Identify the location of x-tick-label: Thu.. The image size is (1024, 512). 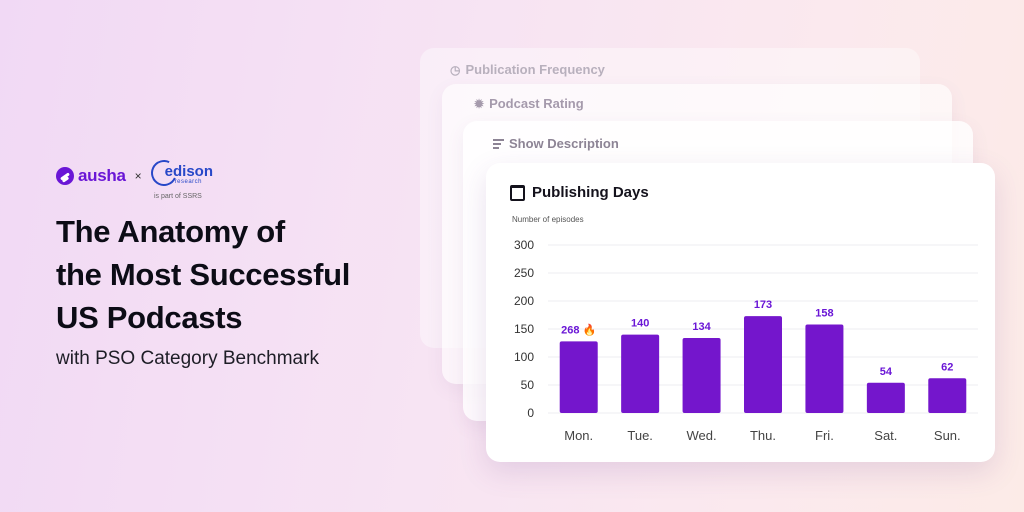
(763, 435).